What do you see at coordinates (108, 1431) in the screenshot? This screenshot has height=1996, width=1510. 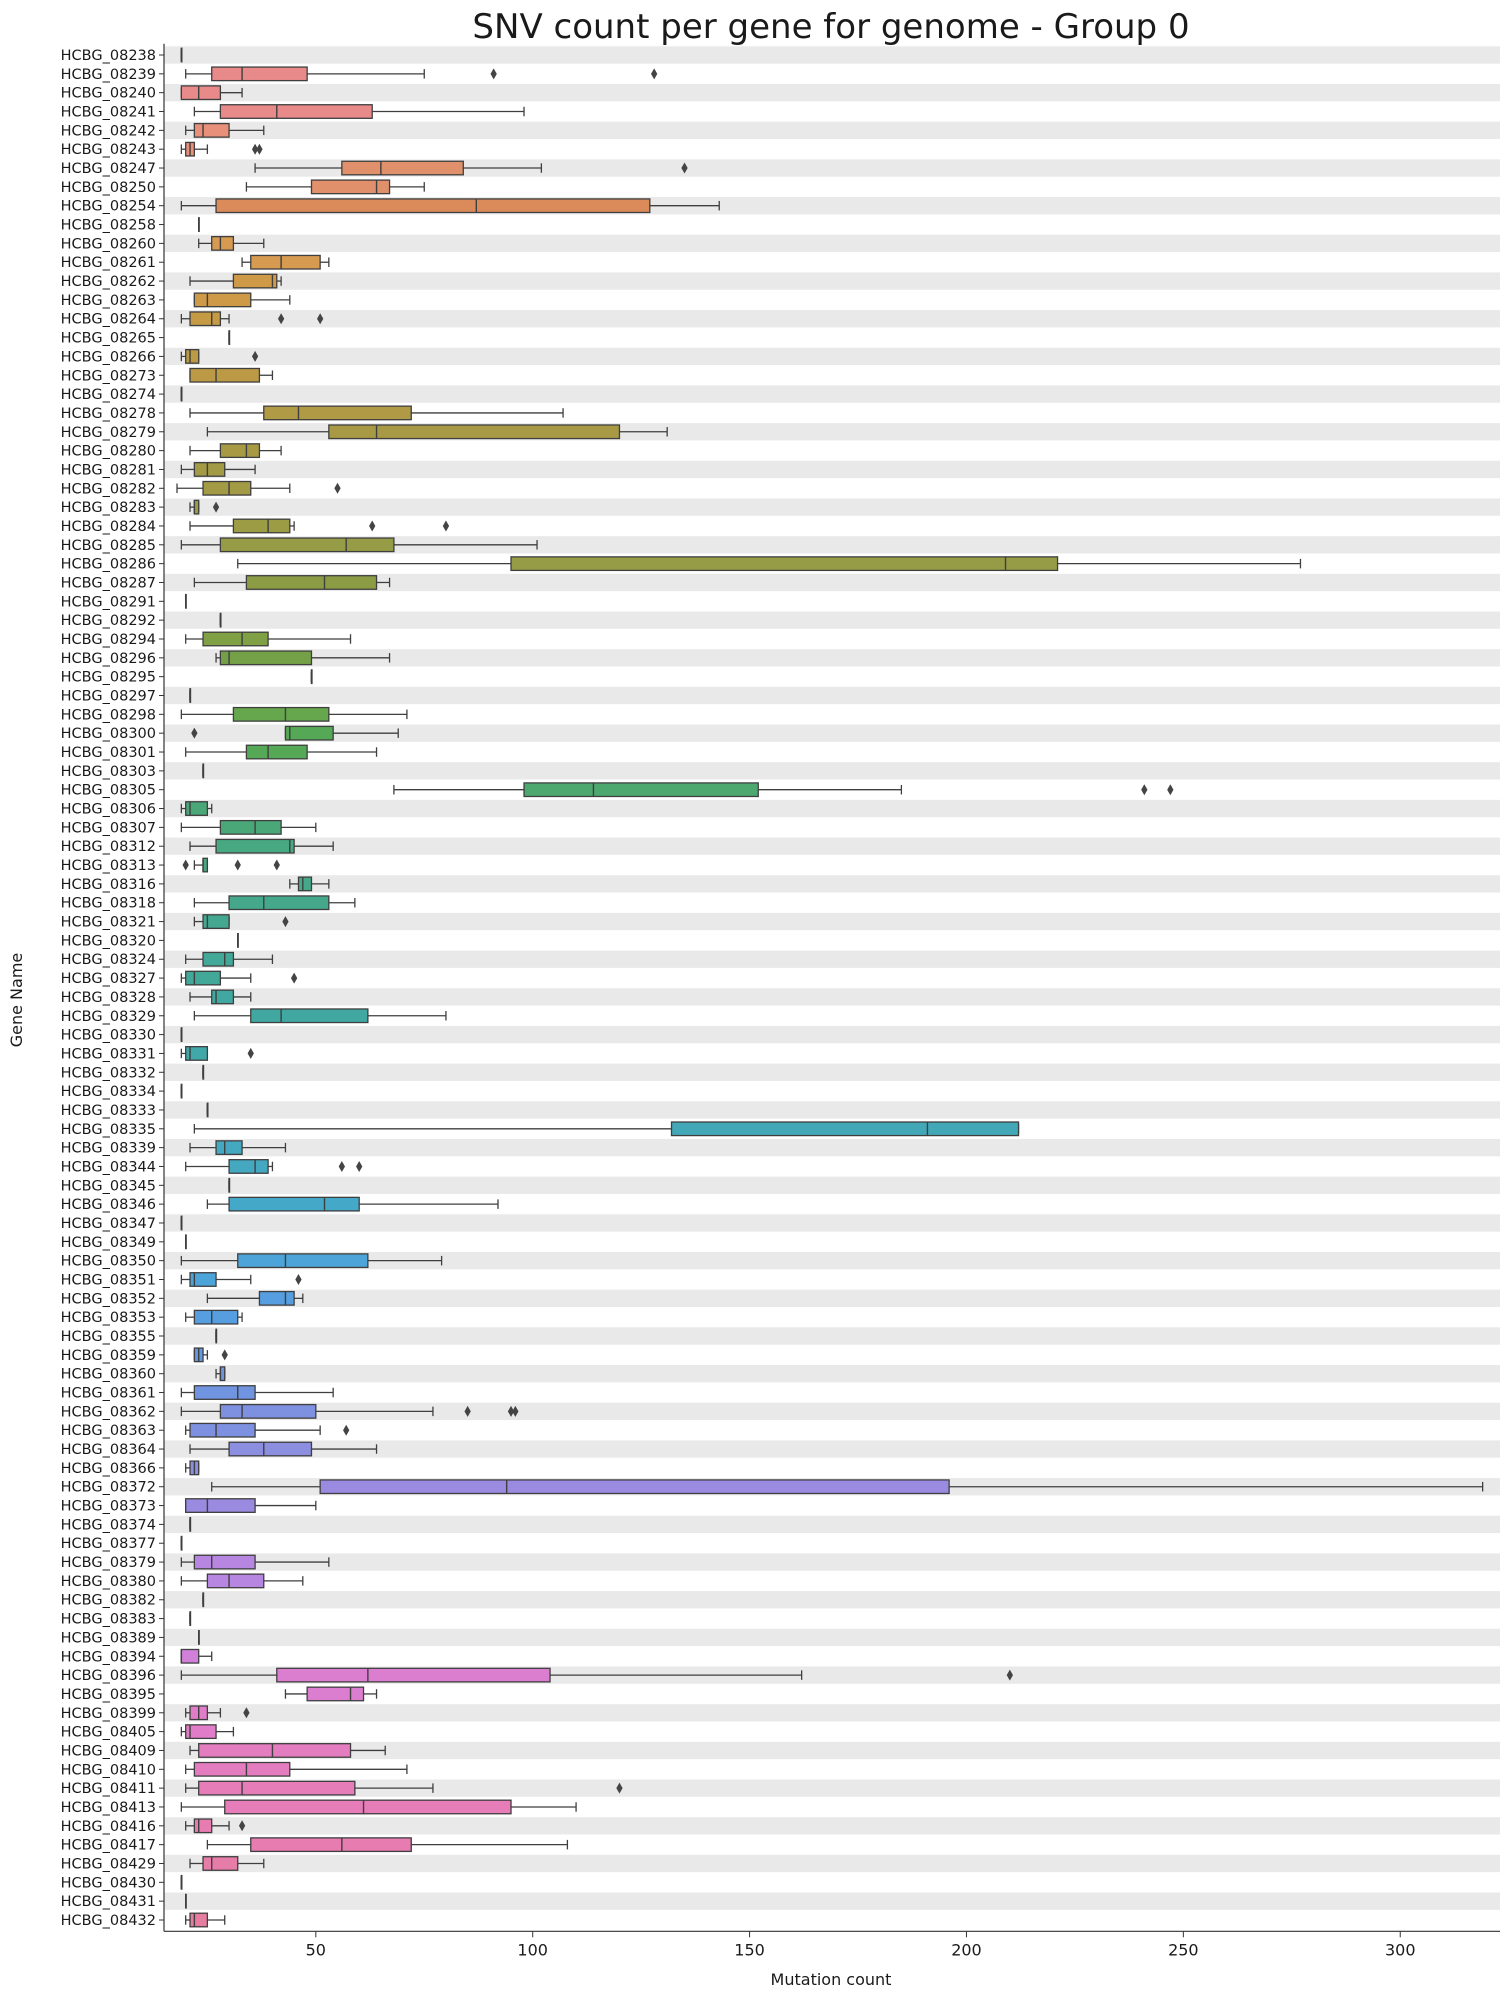 I see `y-tick-label: HCBG_08363` at bounding box center [108, 1431].